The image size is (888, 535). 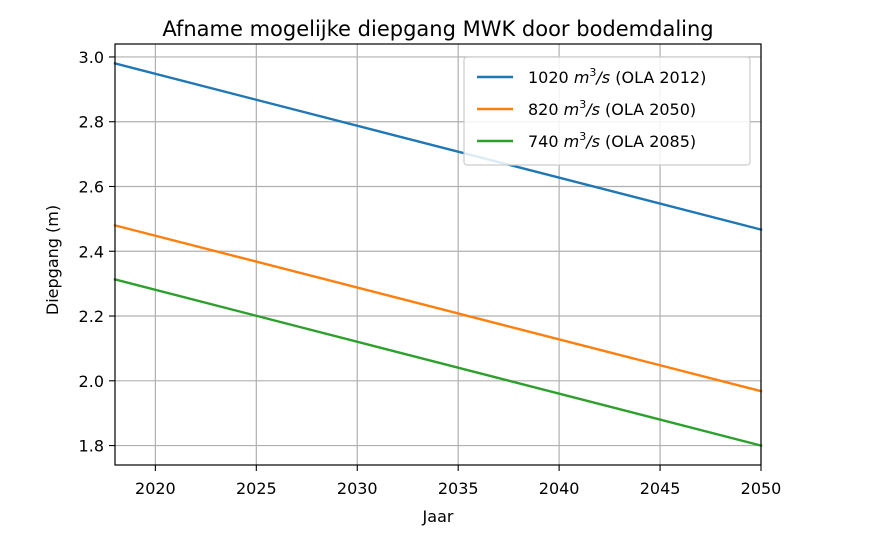 What do you see at coordinates (438, 516) in the screenshot?
I see `x-axis-label: Jaar` at bounding box center [438, 516].